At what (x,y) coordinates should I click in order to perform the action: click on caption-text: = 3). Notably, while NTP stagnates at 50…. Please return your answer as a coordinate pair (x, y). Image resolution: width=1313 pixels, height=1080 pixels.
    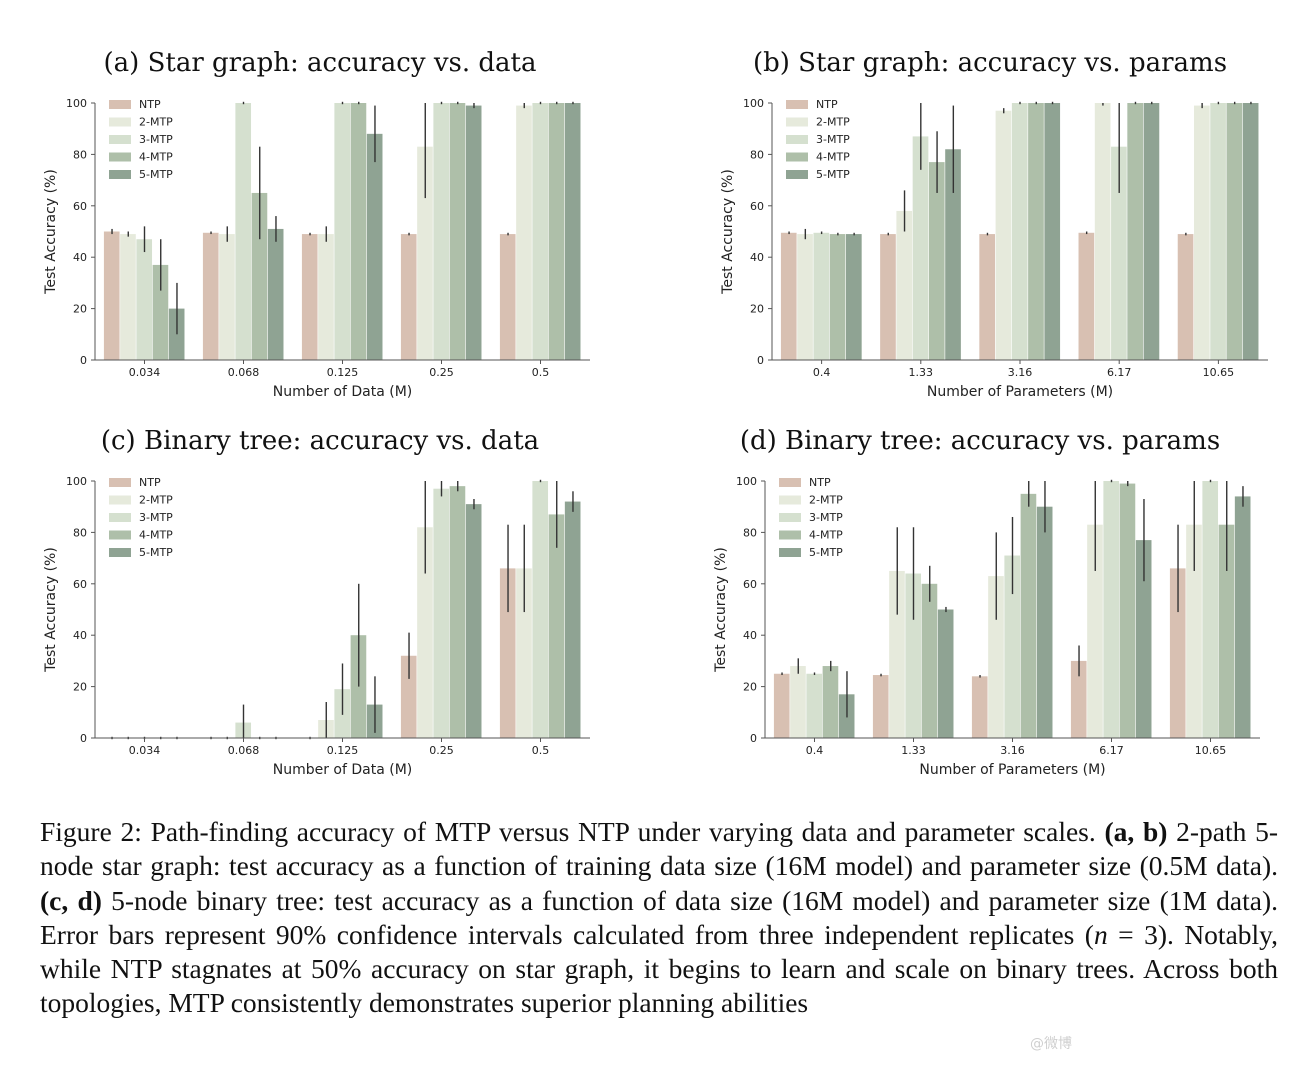
    Looking at the image, I should click on (659, 968).